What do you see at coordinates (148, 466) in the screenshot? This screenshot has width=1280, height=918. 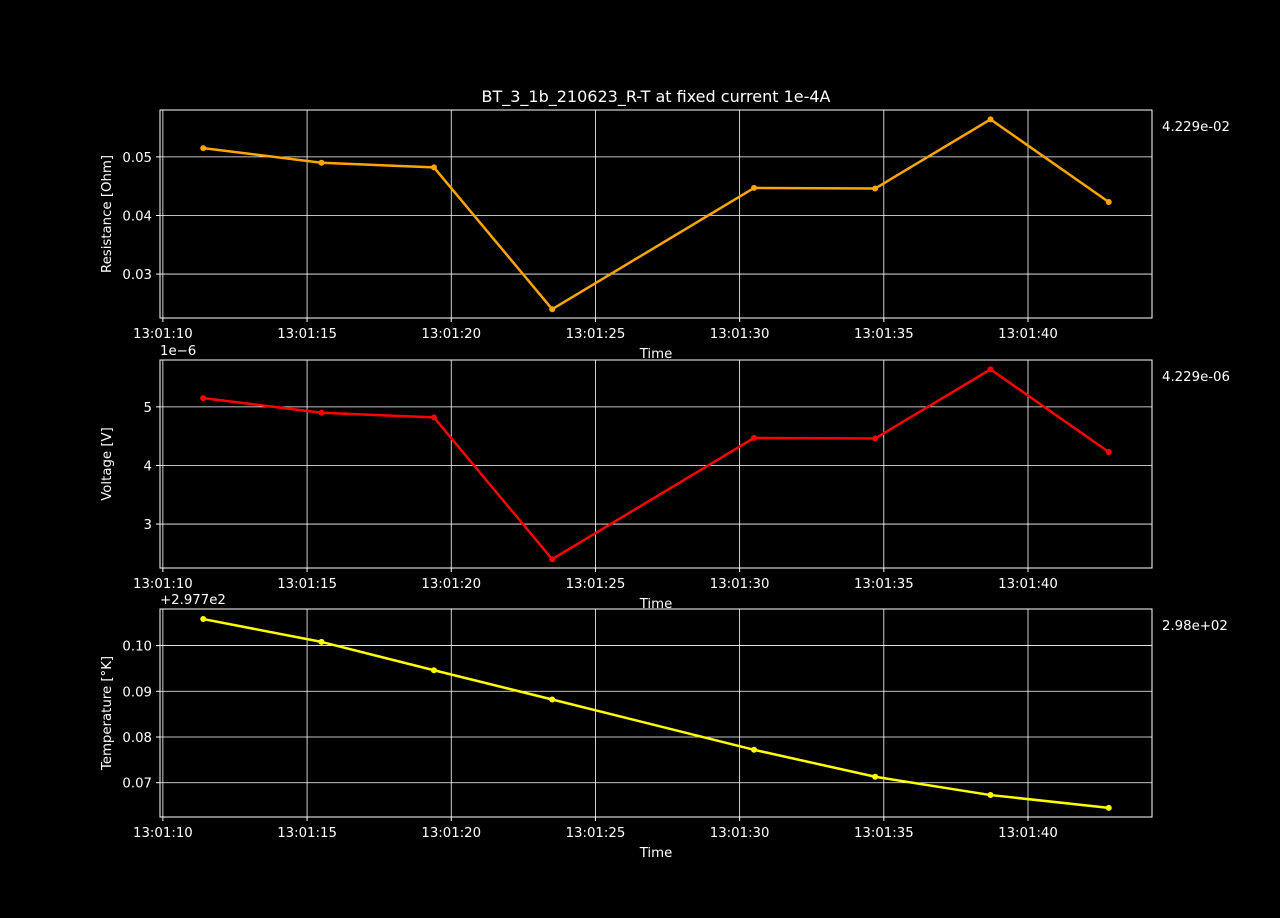 I see `voltage-y-tick-label: 4` at bounding box center [148, 466].